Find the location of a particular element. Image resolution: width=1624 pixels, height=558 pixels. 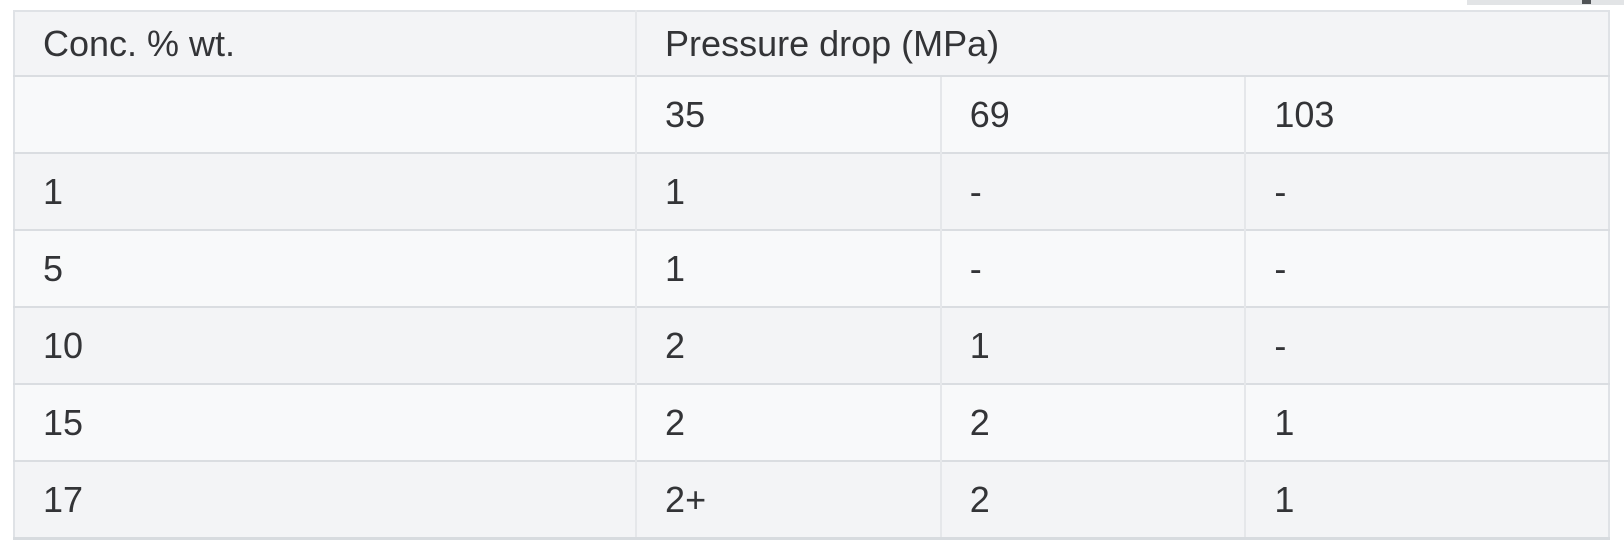

cell-value: 2+ is located at coordinates (788, 499).